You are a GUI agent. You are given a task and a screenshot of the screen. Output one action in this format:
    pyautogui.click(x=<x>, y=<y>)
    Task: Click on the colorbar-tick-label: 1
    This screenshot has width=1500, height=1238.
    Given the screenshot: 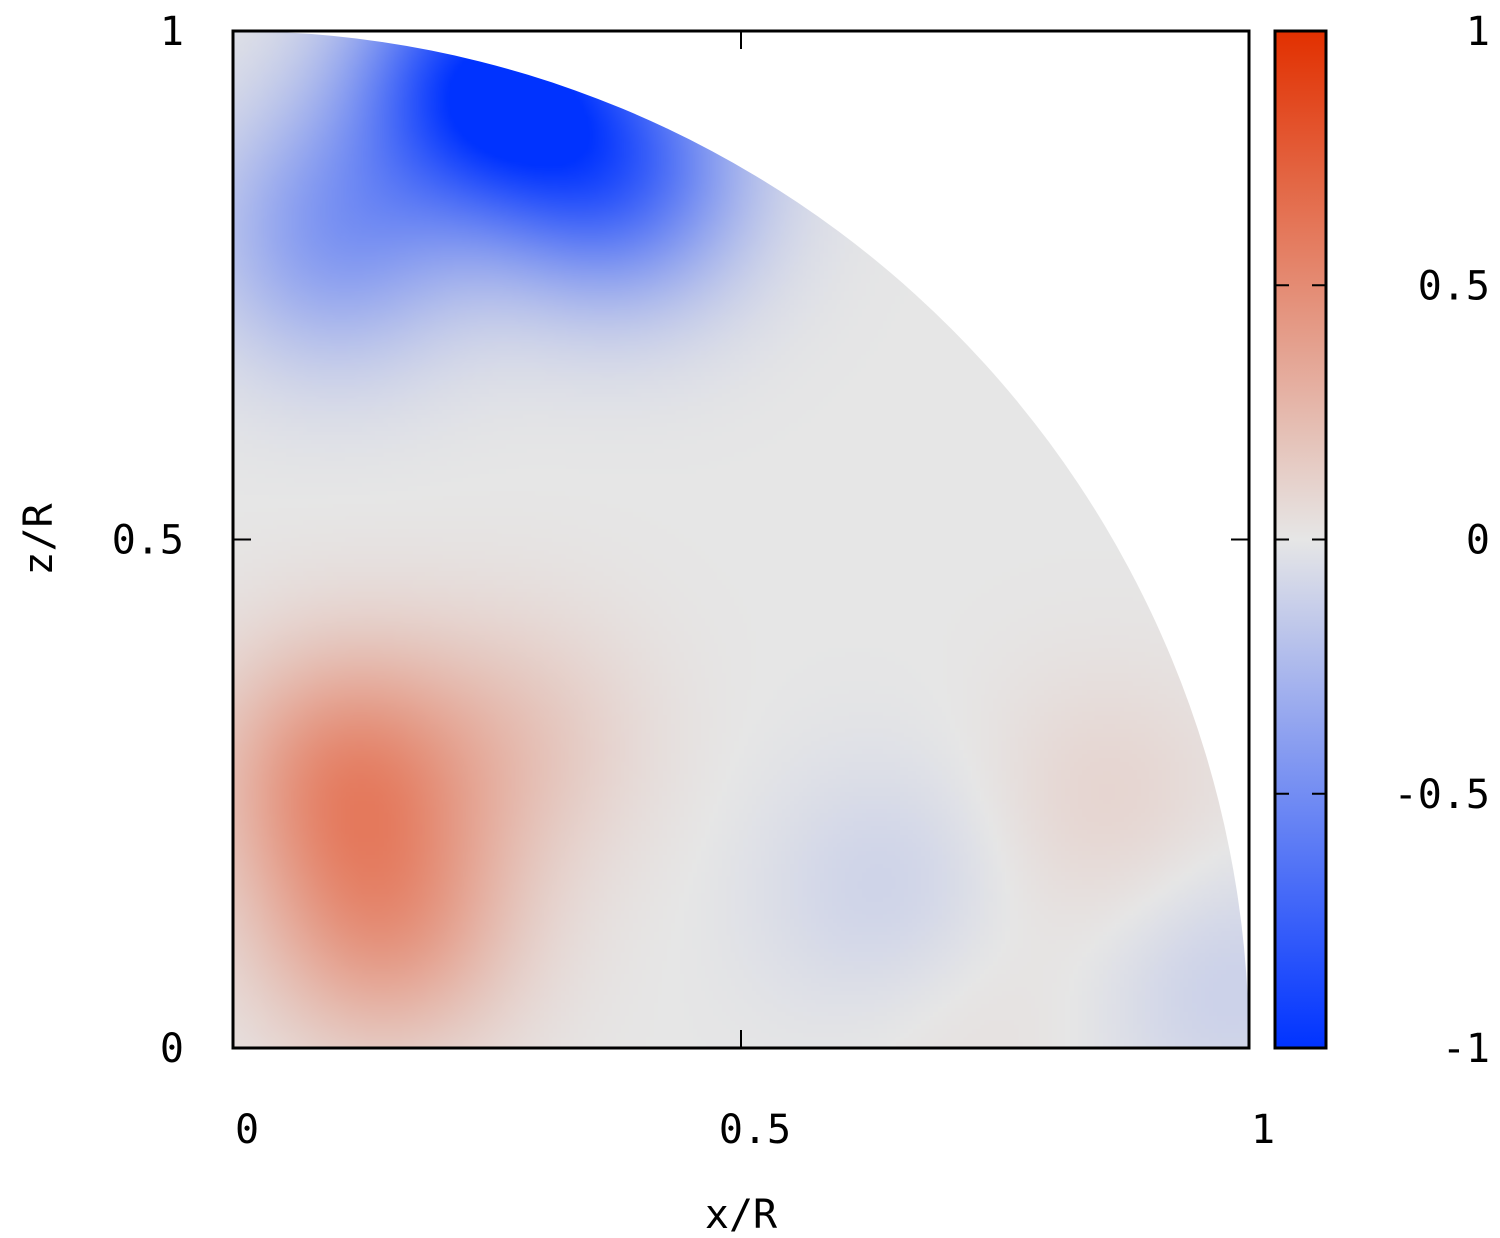 What is the action you would take?
    pyautogui.click(x=1478, y=32)
    